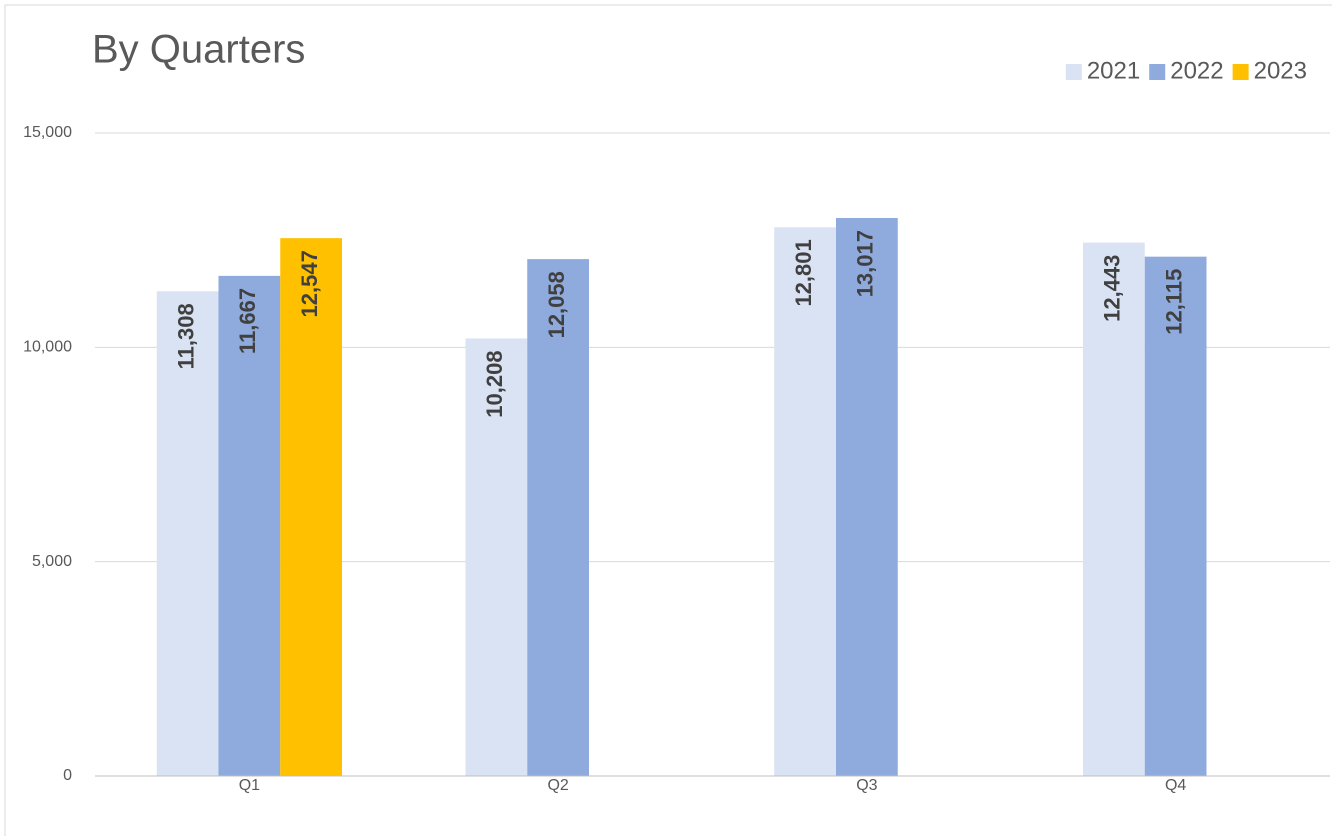 The width and height of the screenshot is (1332, 836). I want to click on y-tick-label: 15,000, so click(47, 132).